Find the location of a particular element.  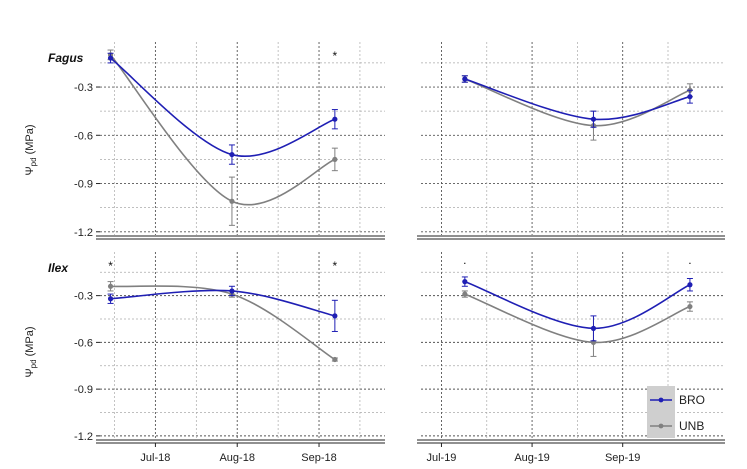

y-axis-title-bottom: Ψpd (MPa) is located at coordinates (31, 351).